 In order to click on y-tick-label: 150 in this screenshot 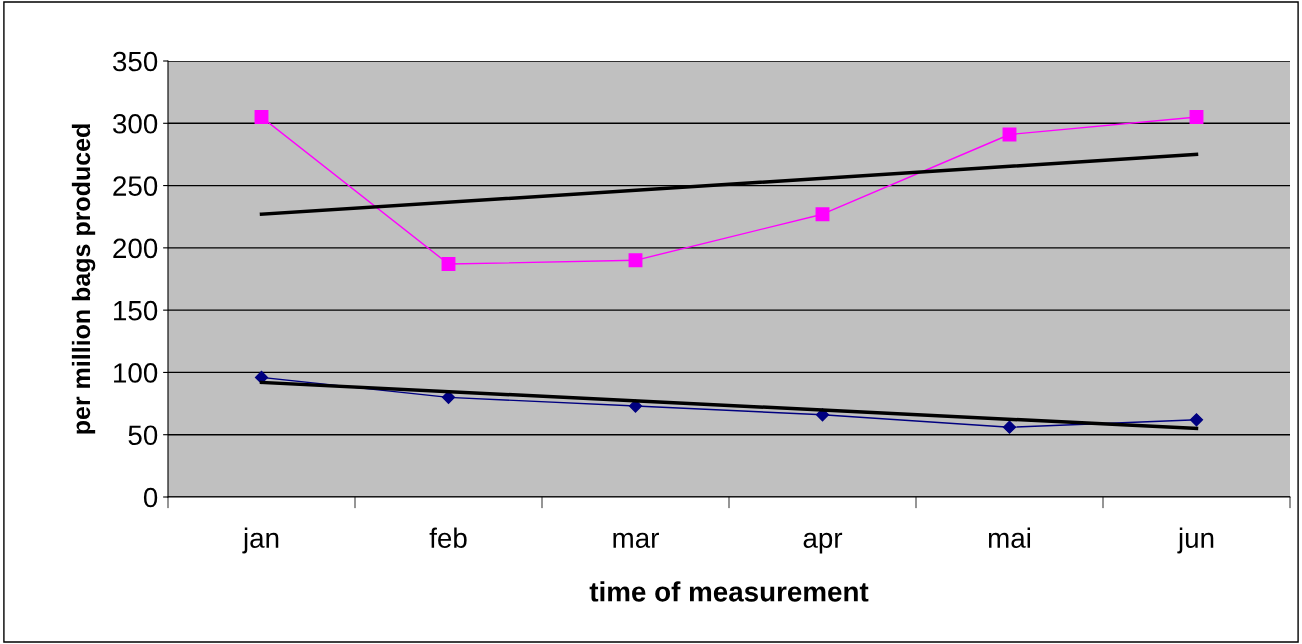, I will do `click(136, 310)`.